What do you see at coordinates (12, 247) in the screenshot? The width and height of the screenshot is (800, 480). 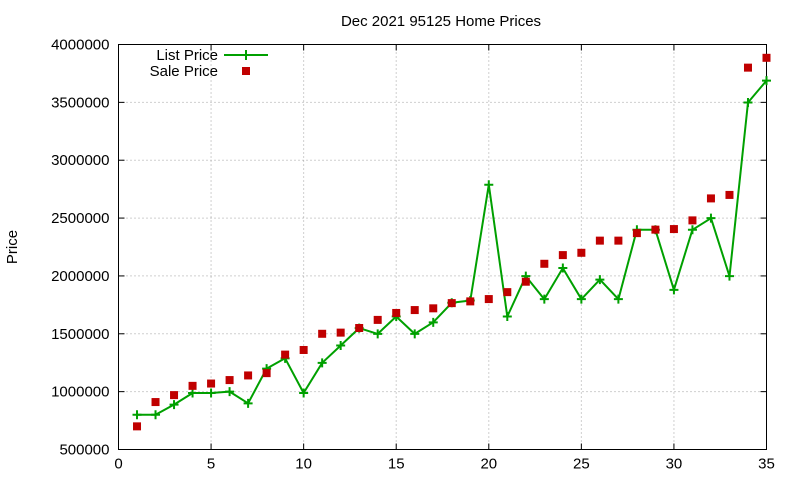 I see `y-axis-label: Price` at bounding box center [12, 247].